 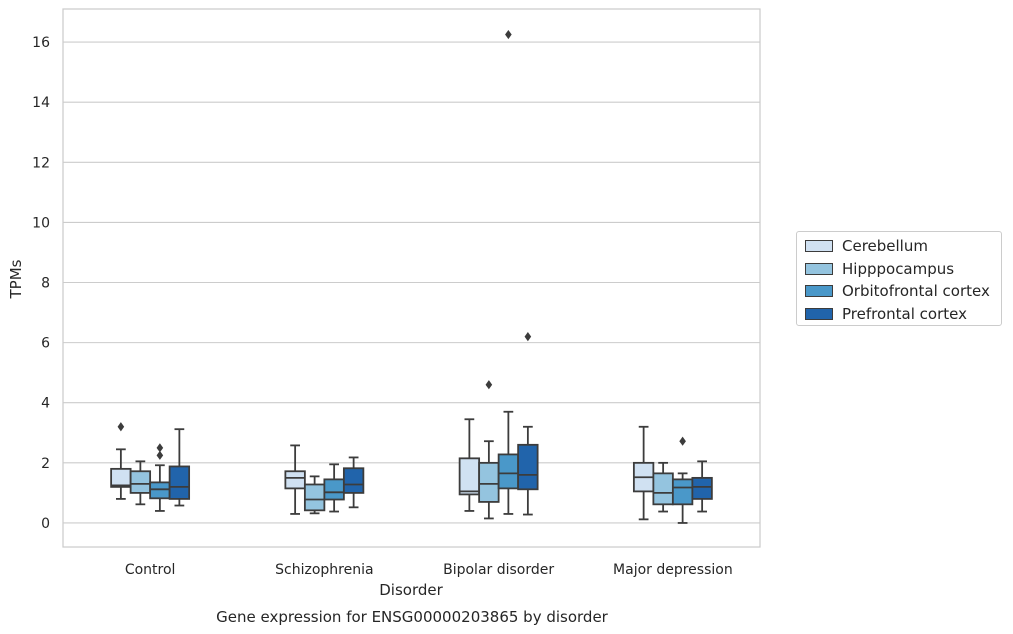 What do you see at coordinates (45, 464) in the screenshot?
I see `y-tick-label: 2` at bounding box center [45, 464].